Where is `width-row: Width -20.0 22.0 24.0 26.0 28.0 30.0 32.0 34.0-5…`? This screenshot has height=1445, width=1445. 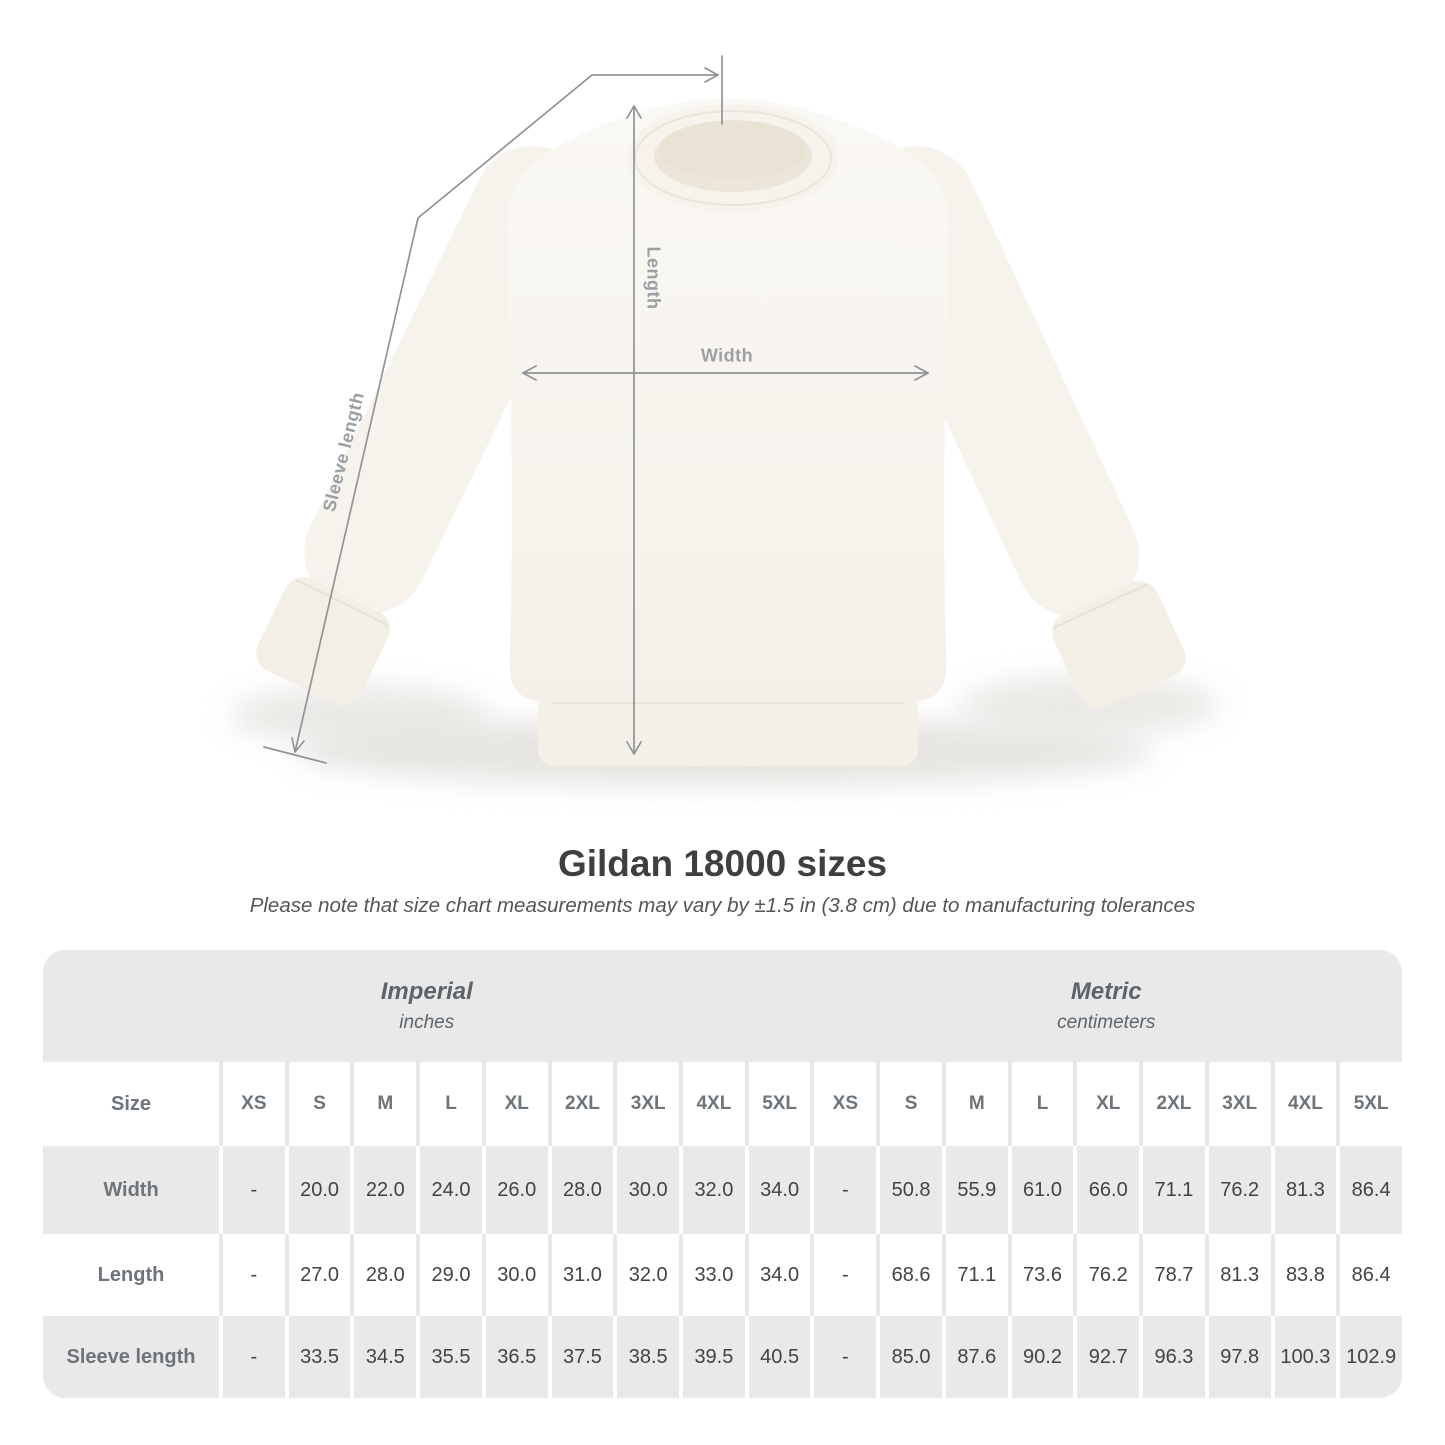 width-row: Width -20.0 22.0 24.0 26.0 28.0 30.0 32.0 34.0-5… is located at coordinates (722, 1190).